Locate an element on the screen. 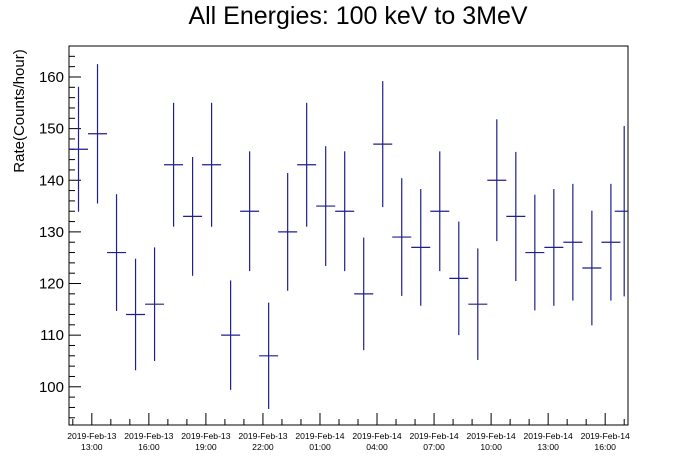 The height and width of the screenshot is (472, 696). x-tick-label-time: 10:00 is located at coordinates (491, 447).